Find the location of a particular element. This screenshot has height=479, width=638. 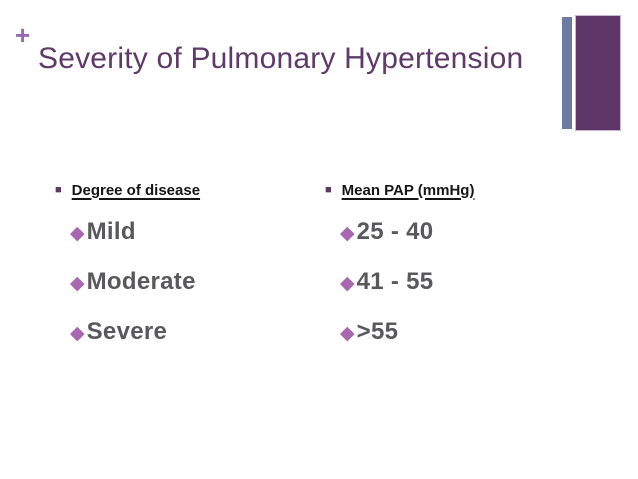

item-label: 41 - 55 is located at coordinates (395, 281).